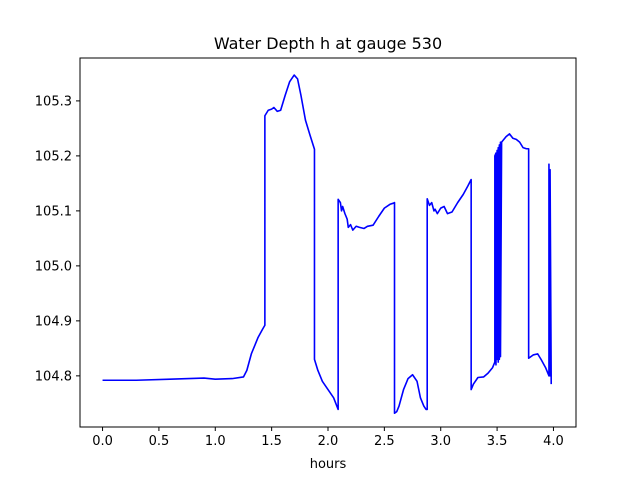 Image resolution: width=640 pixels, height=480 pixels. What do you see at coordinates (53, 321) in the screenshot?
I see `y-tick-label: 104.9` at bounding box center [53, 321].